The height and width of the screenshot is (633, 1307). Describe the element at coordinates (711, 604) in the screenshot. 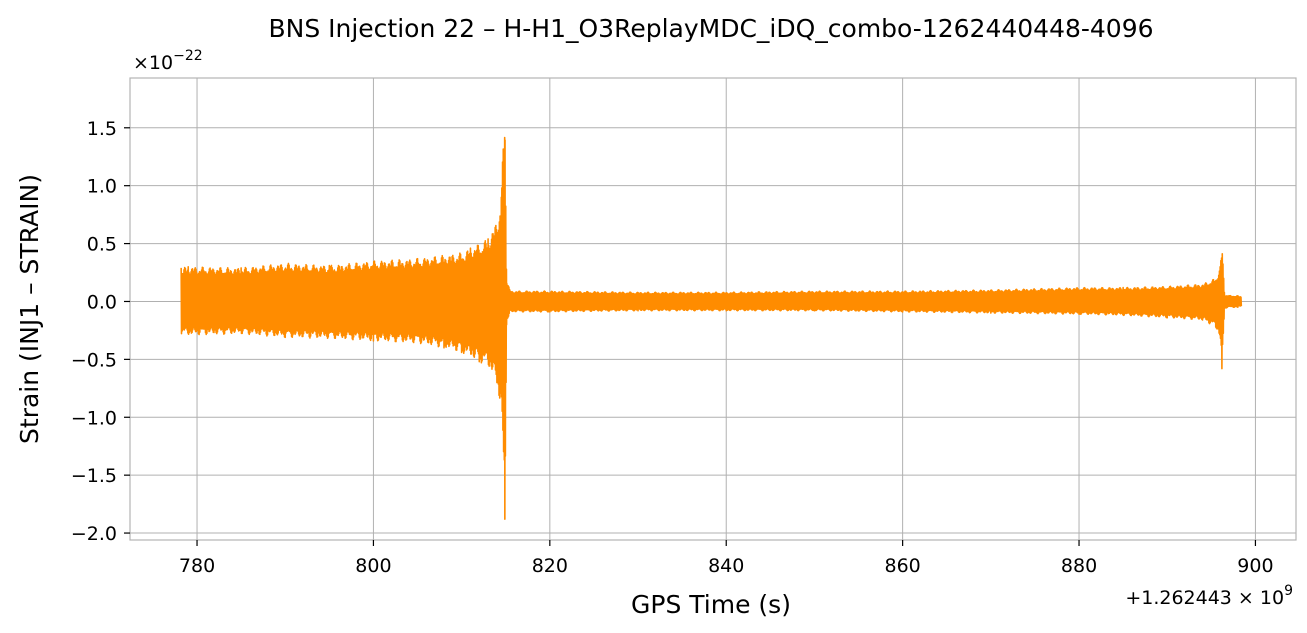

I see `x-axis-label: GPS Time (s)` at that location.